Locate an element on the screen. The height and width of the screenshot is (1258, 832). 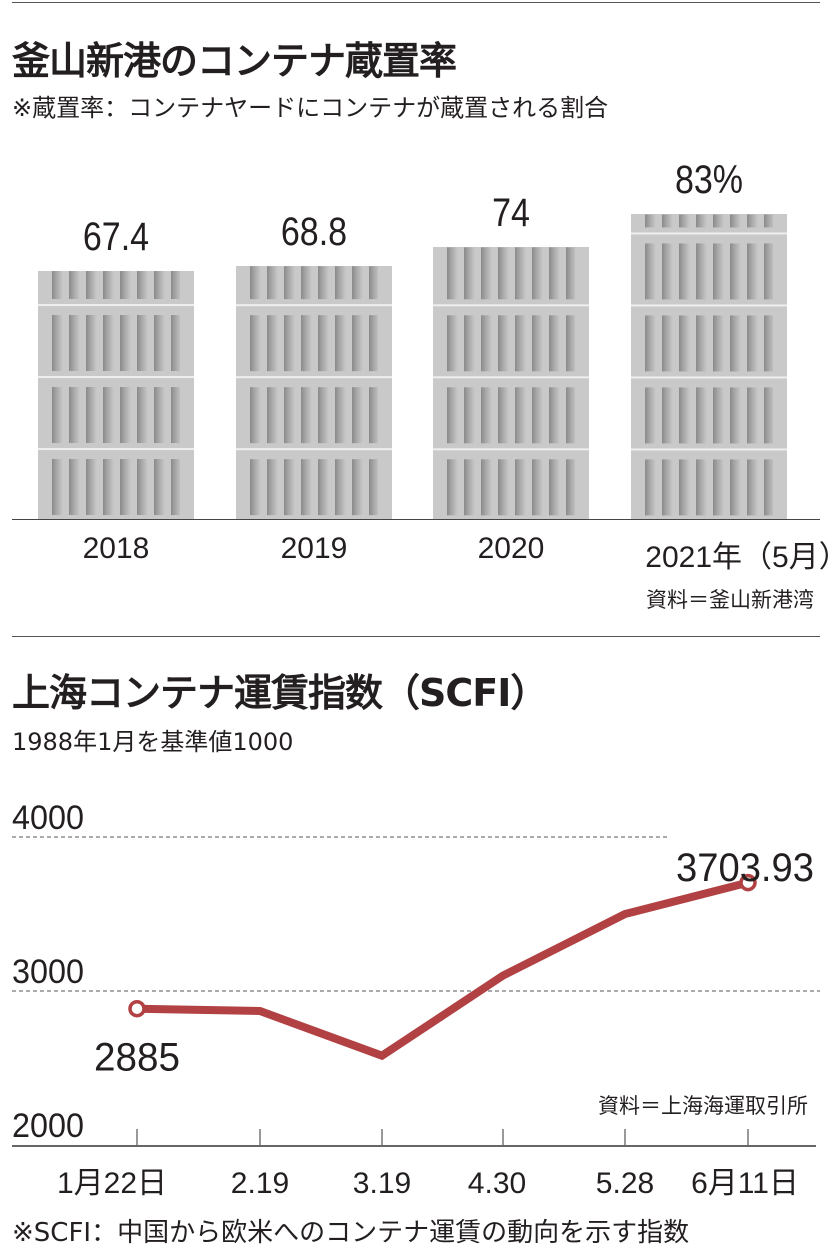
bar-value-label: 74 is located at coordinates (511, 212).